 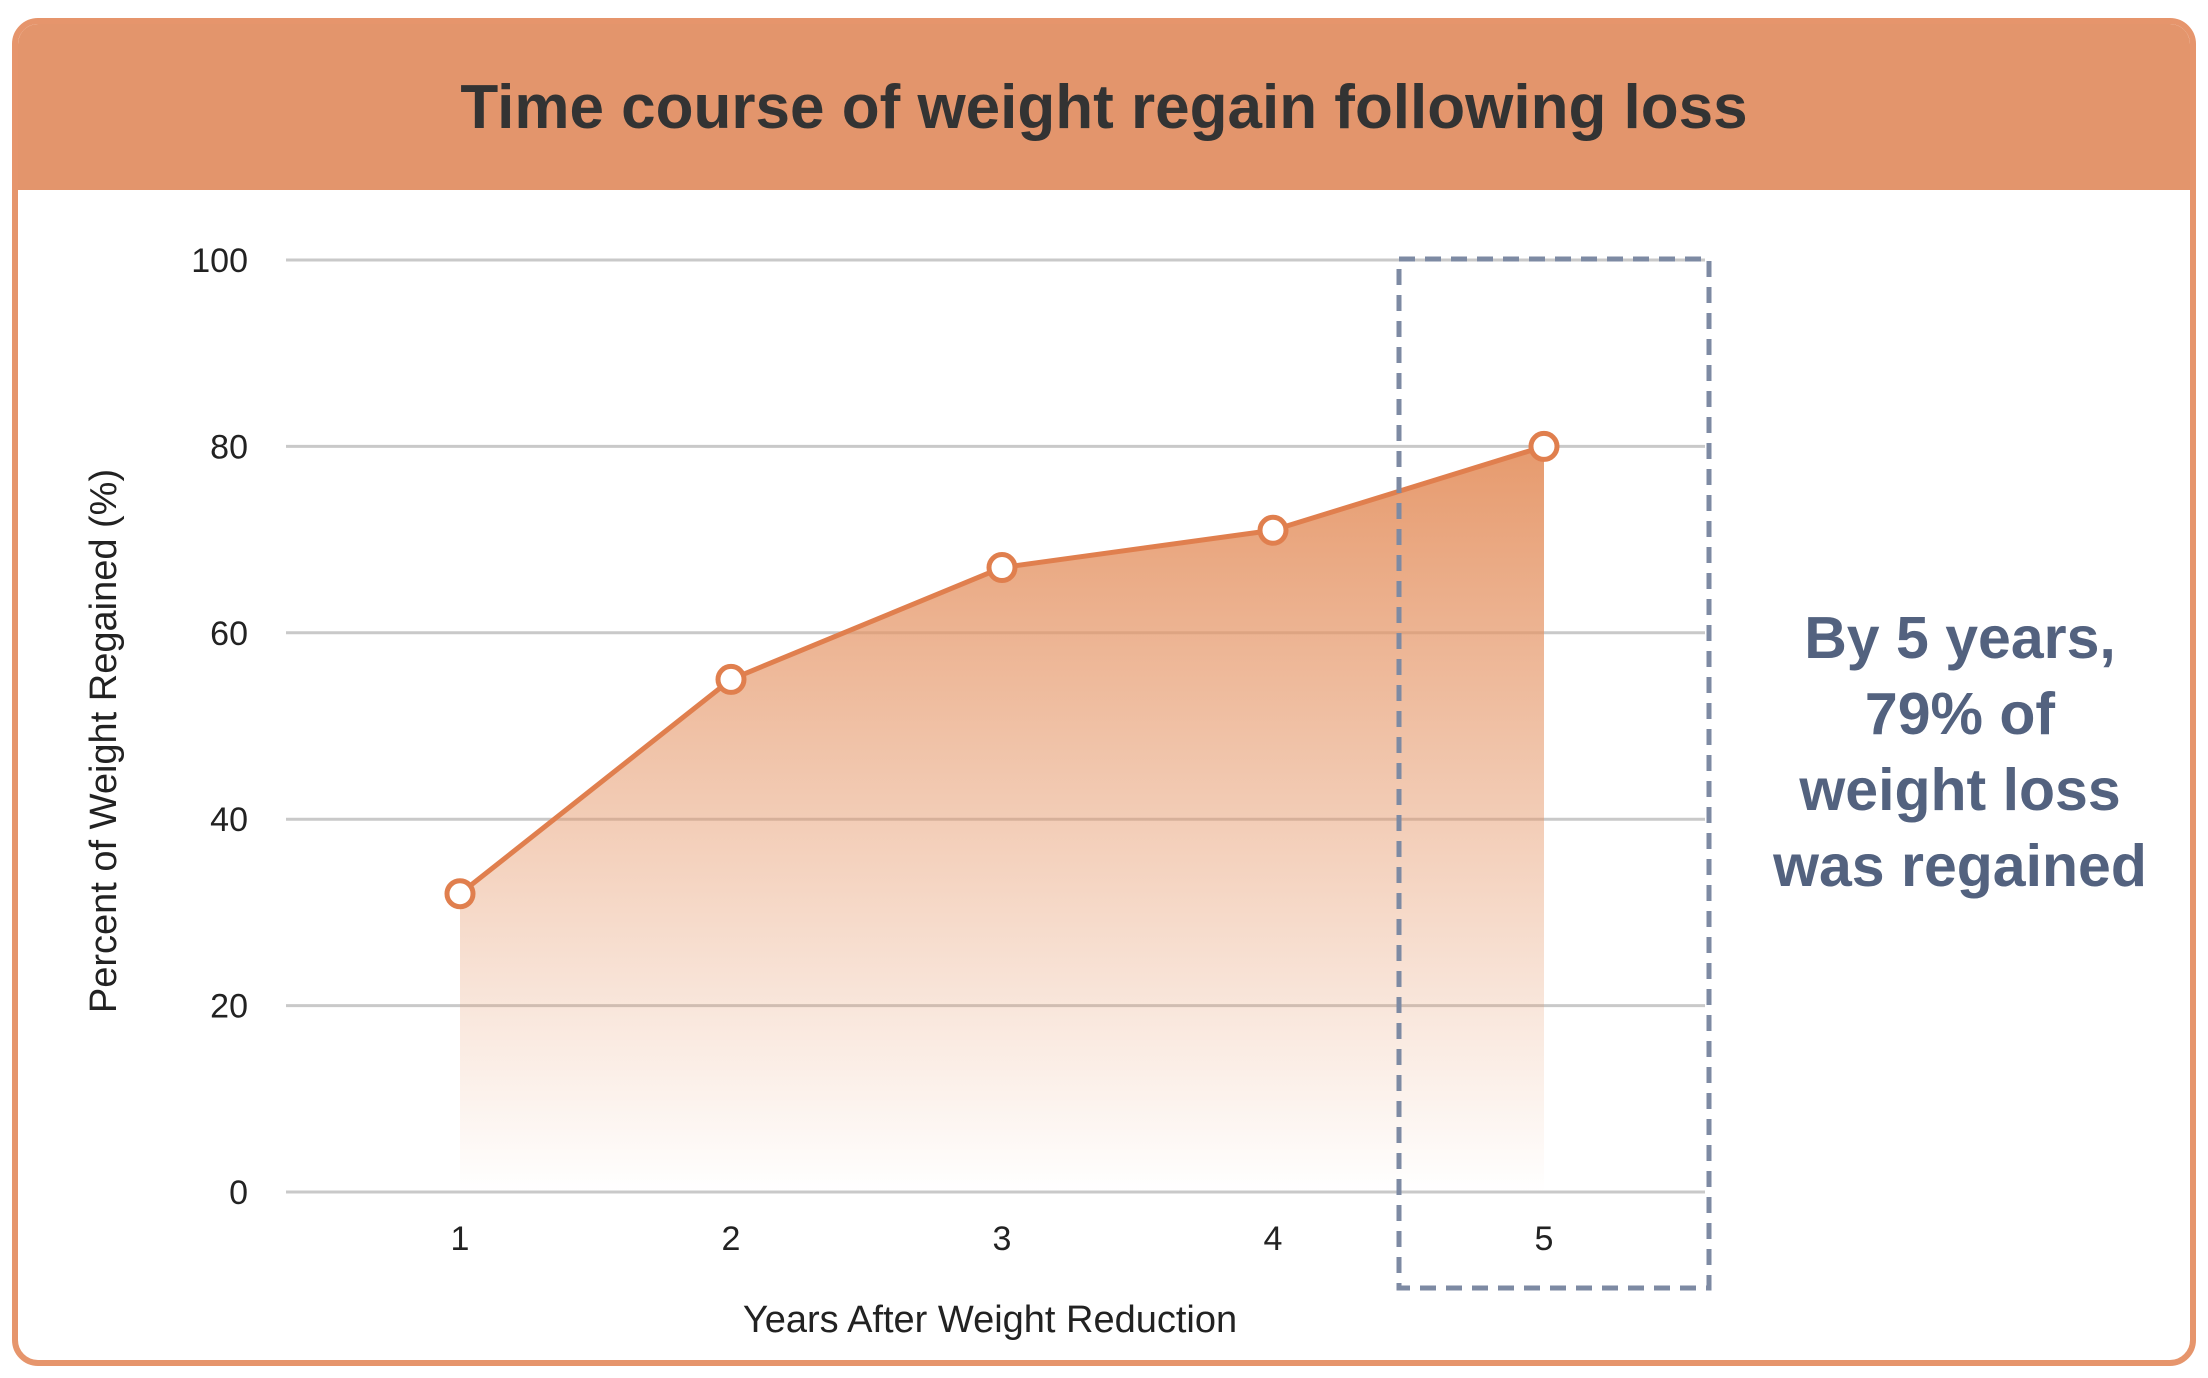 I want to click on x-tick-label: 2, so click(x=731, y=1239).